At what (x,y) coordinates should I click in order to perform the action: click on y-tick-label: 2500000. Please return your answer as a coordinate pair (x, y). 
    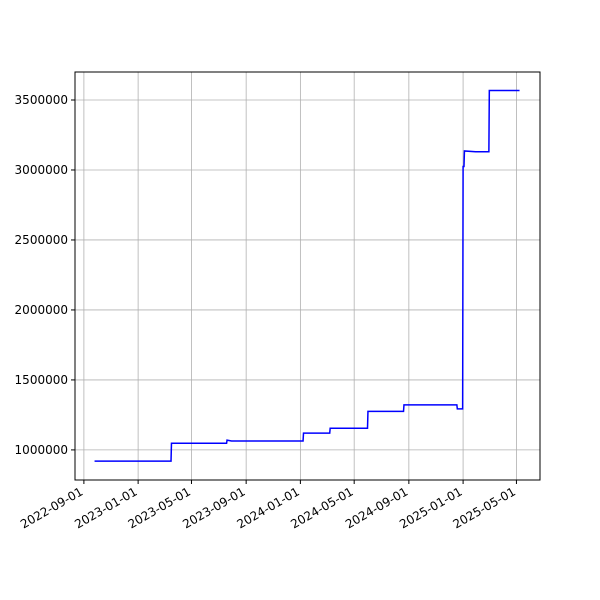
    Looking at the image, I should click on (41, 240).